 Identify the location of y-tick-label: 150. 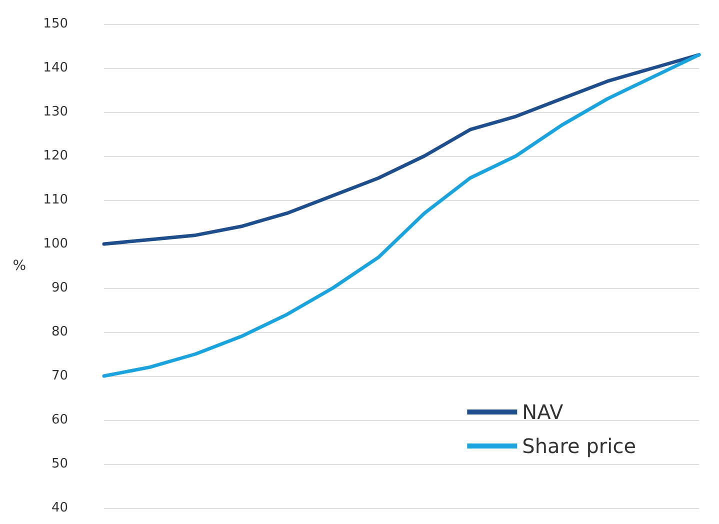
(55, 24).